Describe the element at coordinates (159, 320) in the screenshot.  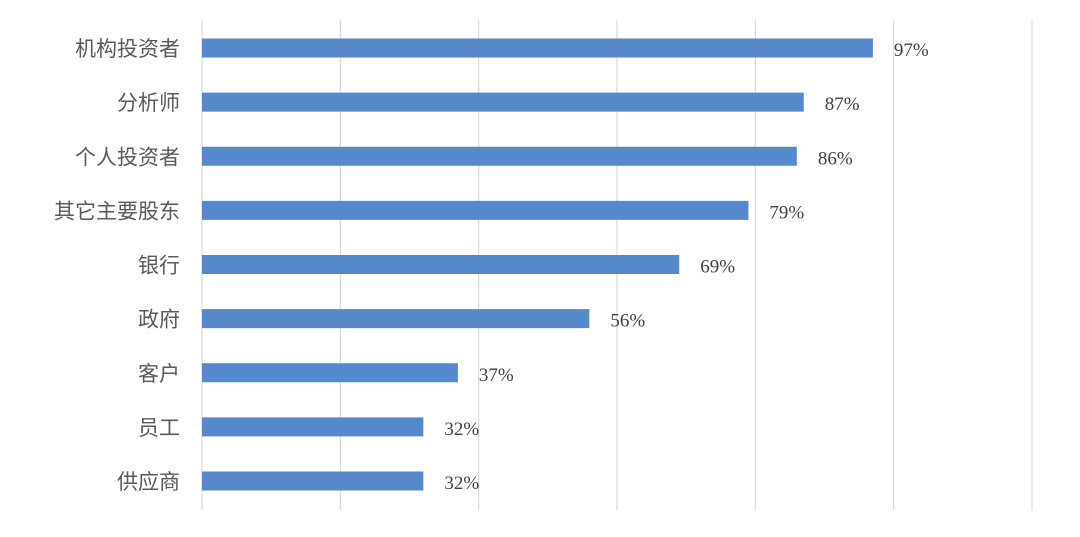
I see `category-label: 政府` at that location.